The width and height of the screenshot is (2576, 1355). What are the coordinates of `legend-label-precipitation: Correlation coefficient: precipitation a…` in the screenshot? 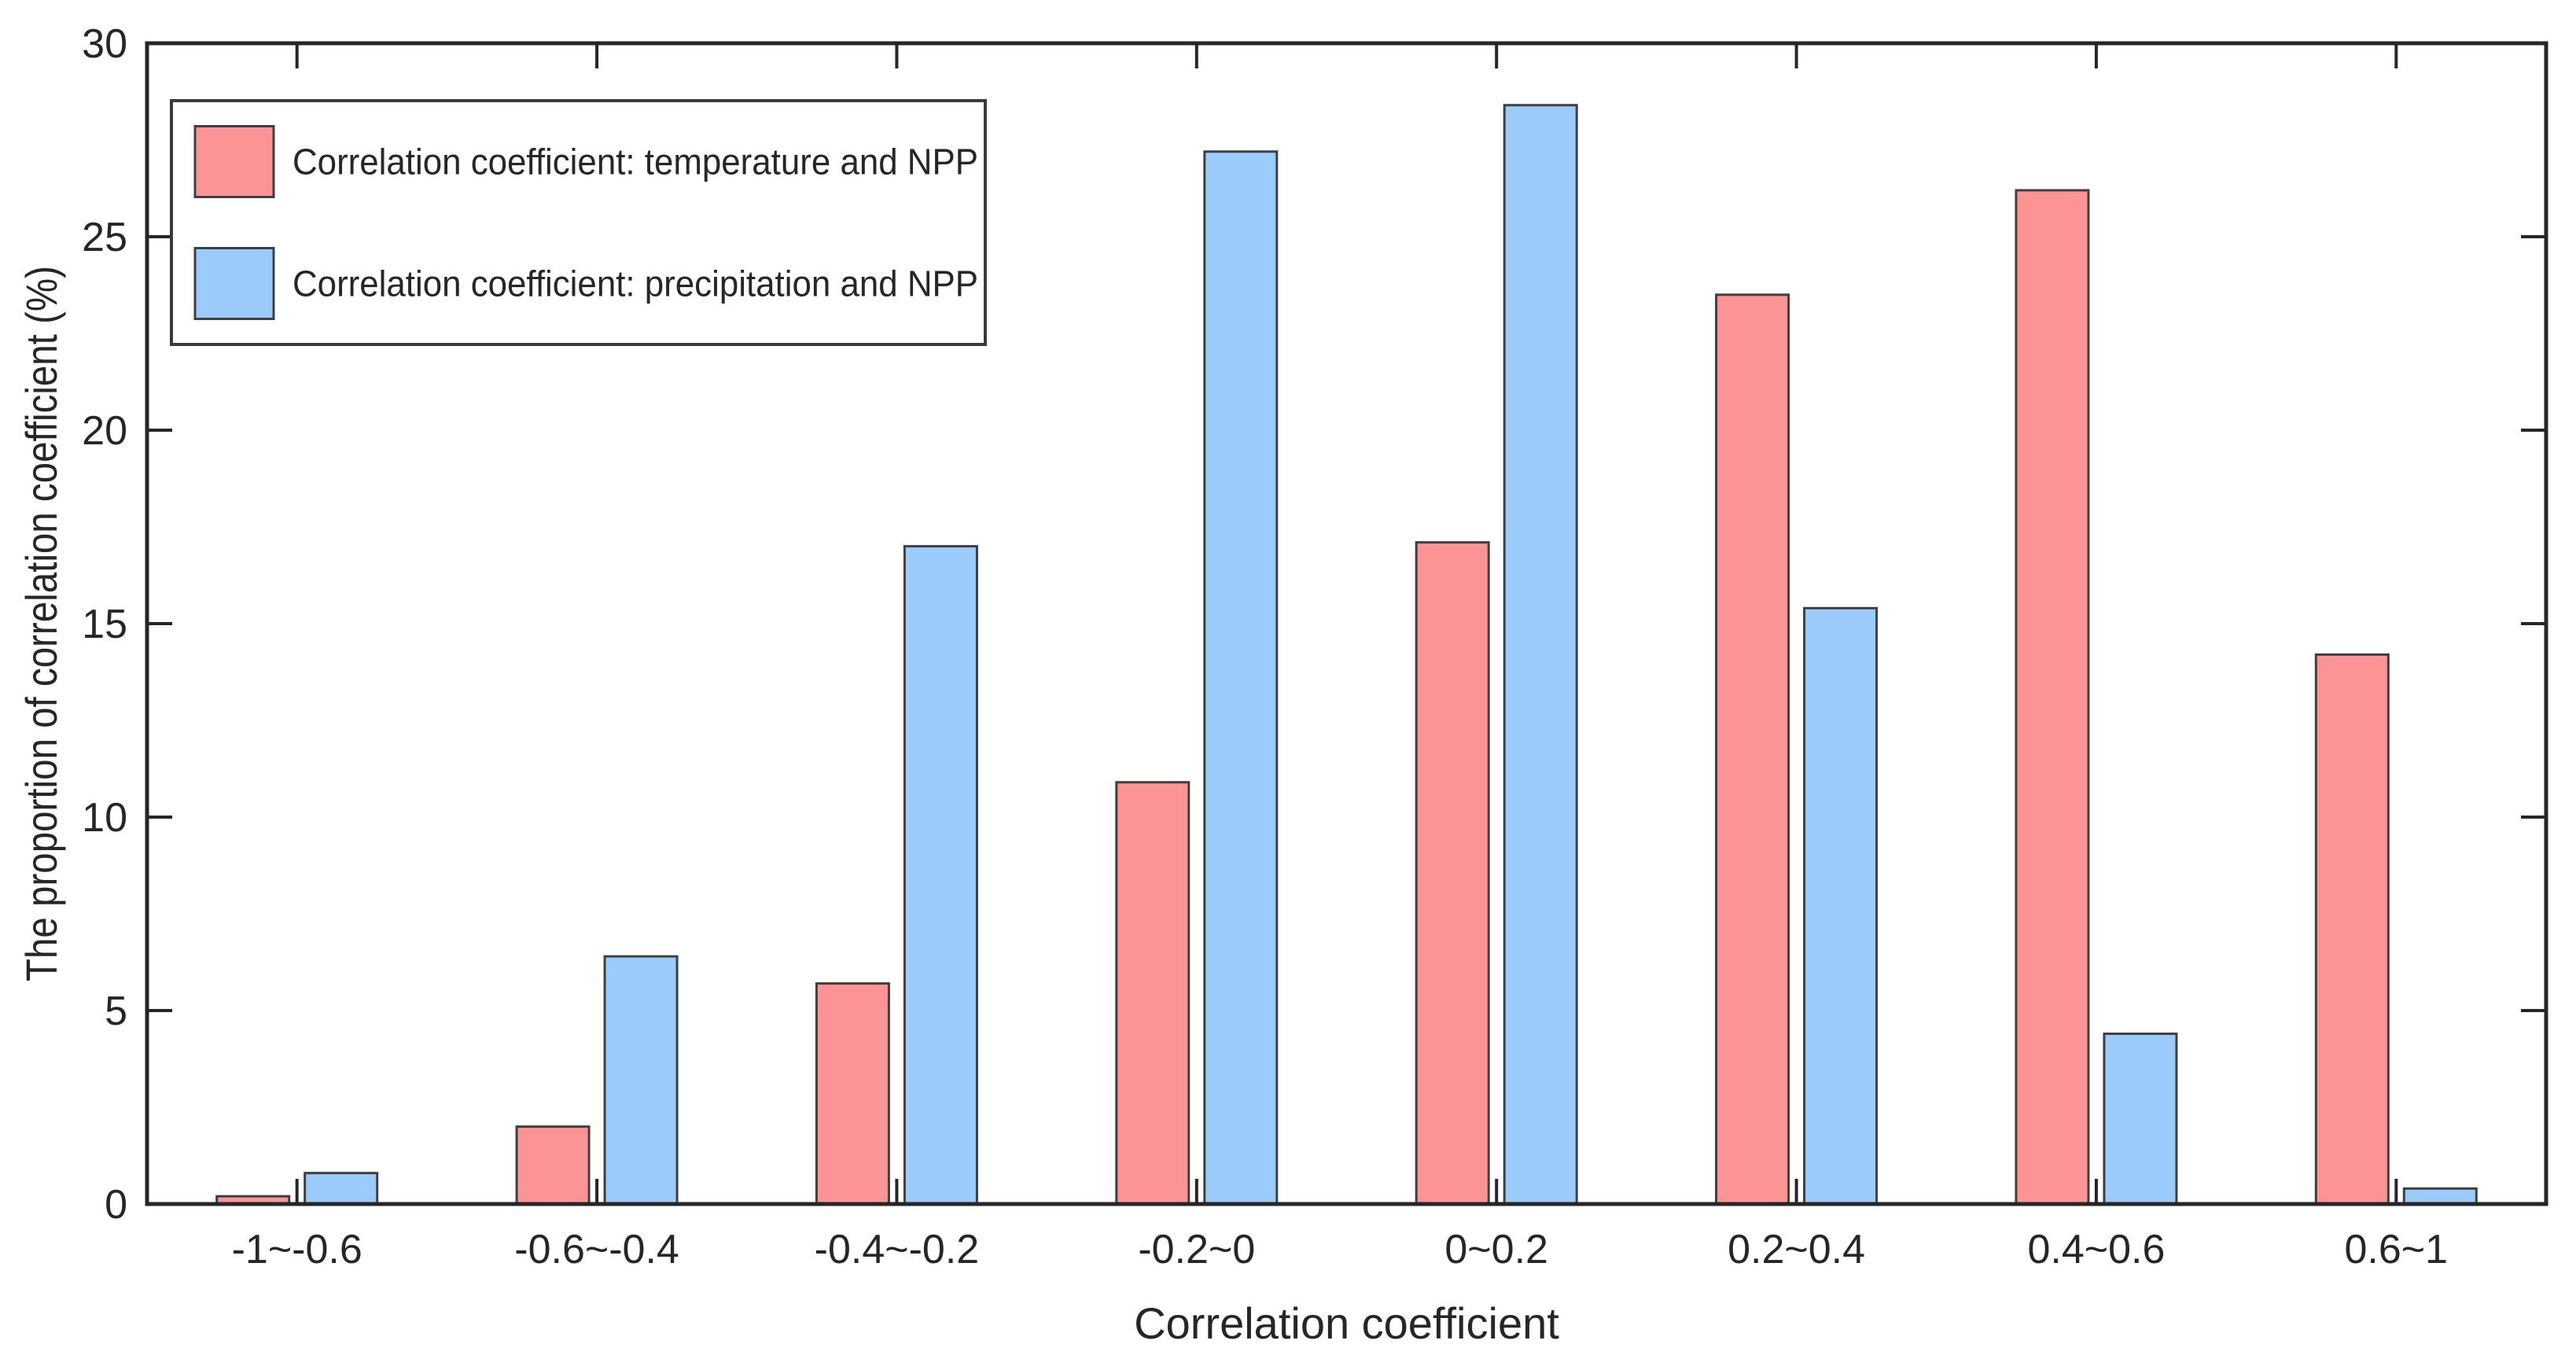 It's located at (635, 284).